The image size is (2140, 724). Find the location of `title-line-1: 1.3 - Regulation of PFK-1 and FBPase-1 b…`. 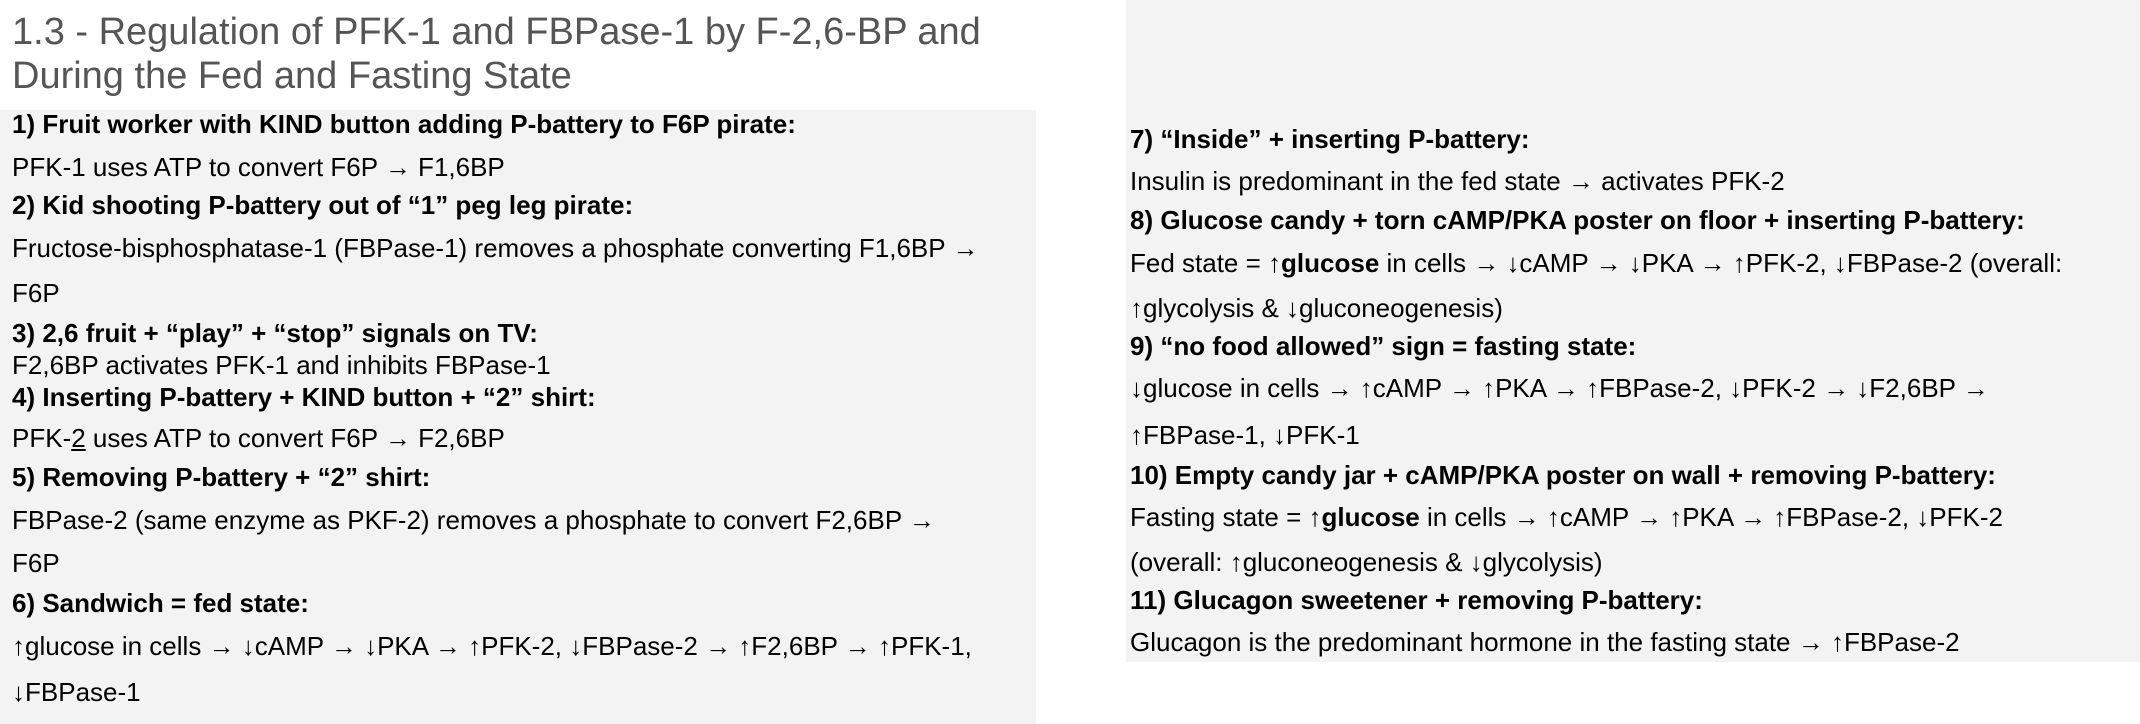

title-line-1: 1.3 - Regulation of PFK-1 and FBPase-1 b… is located at coordinates (496, 32).